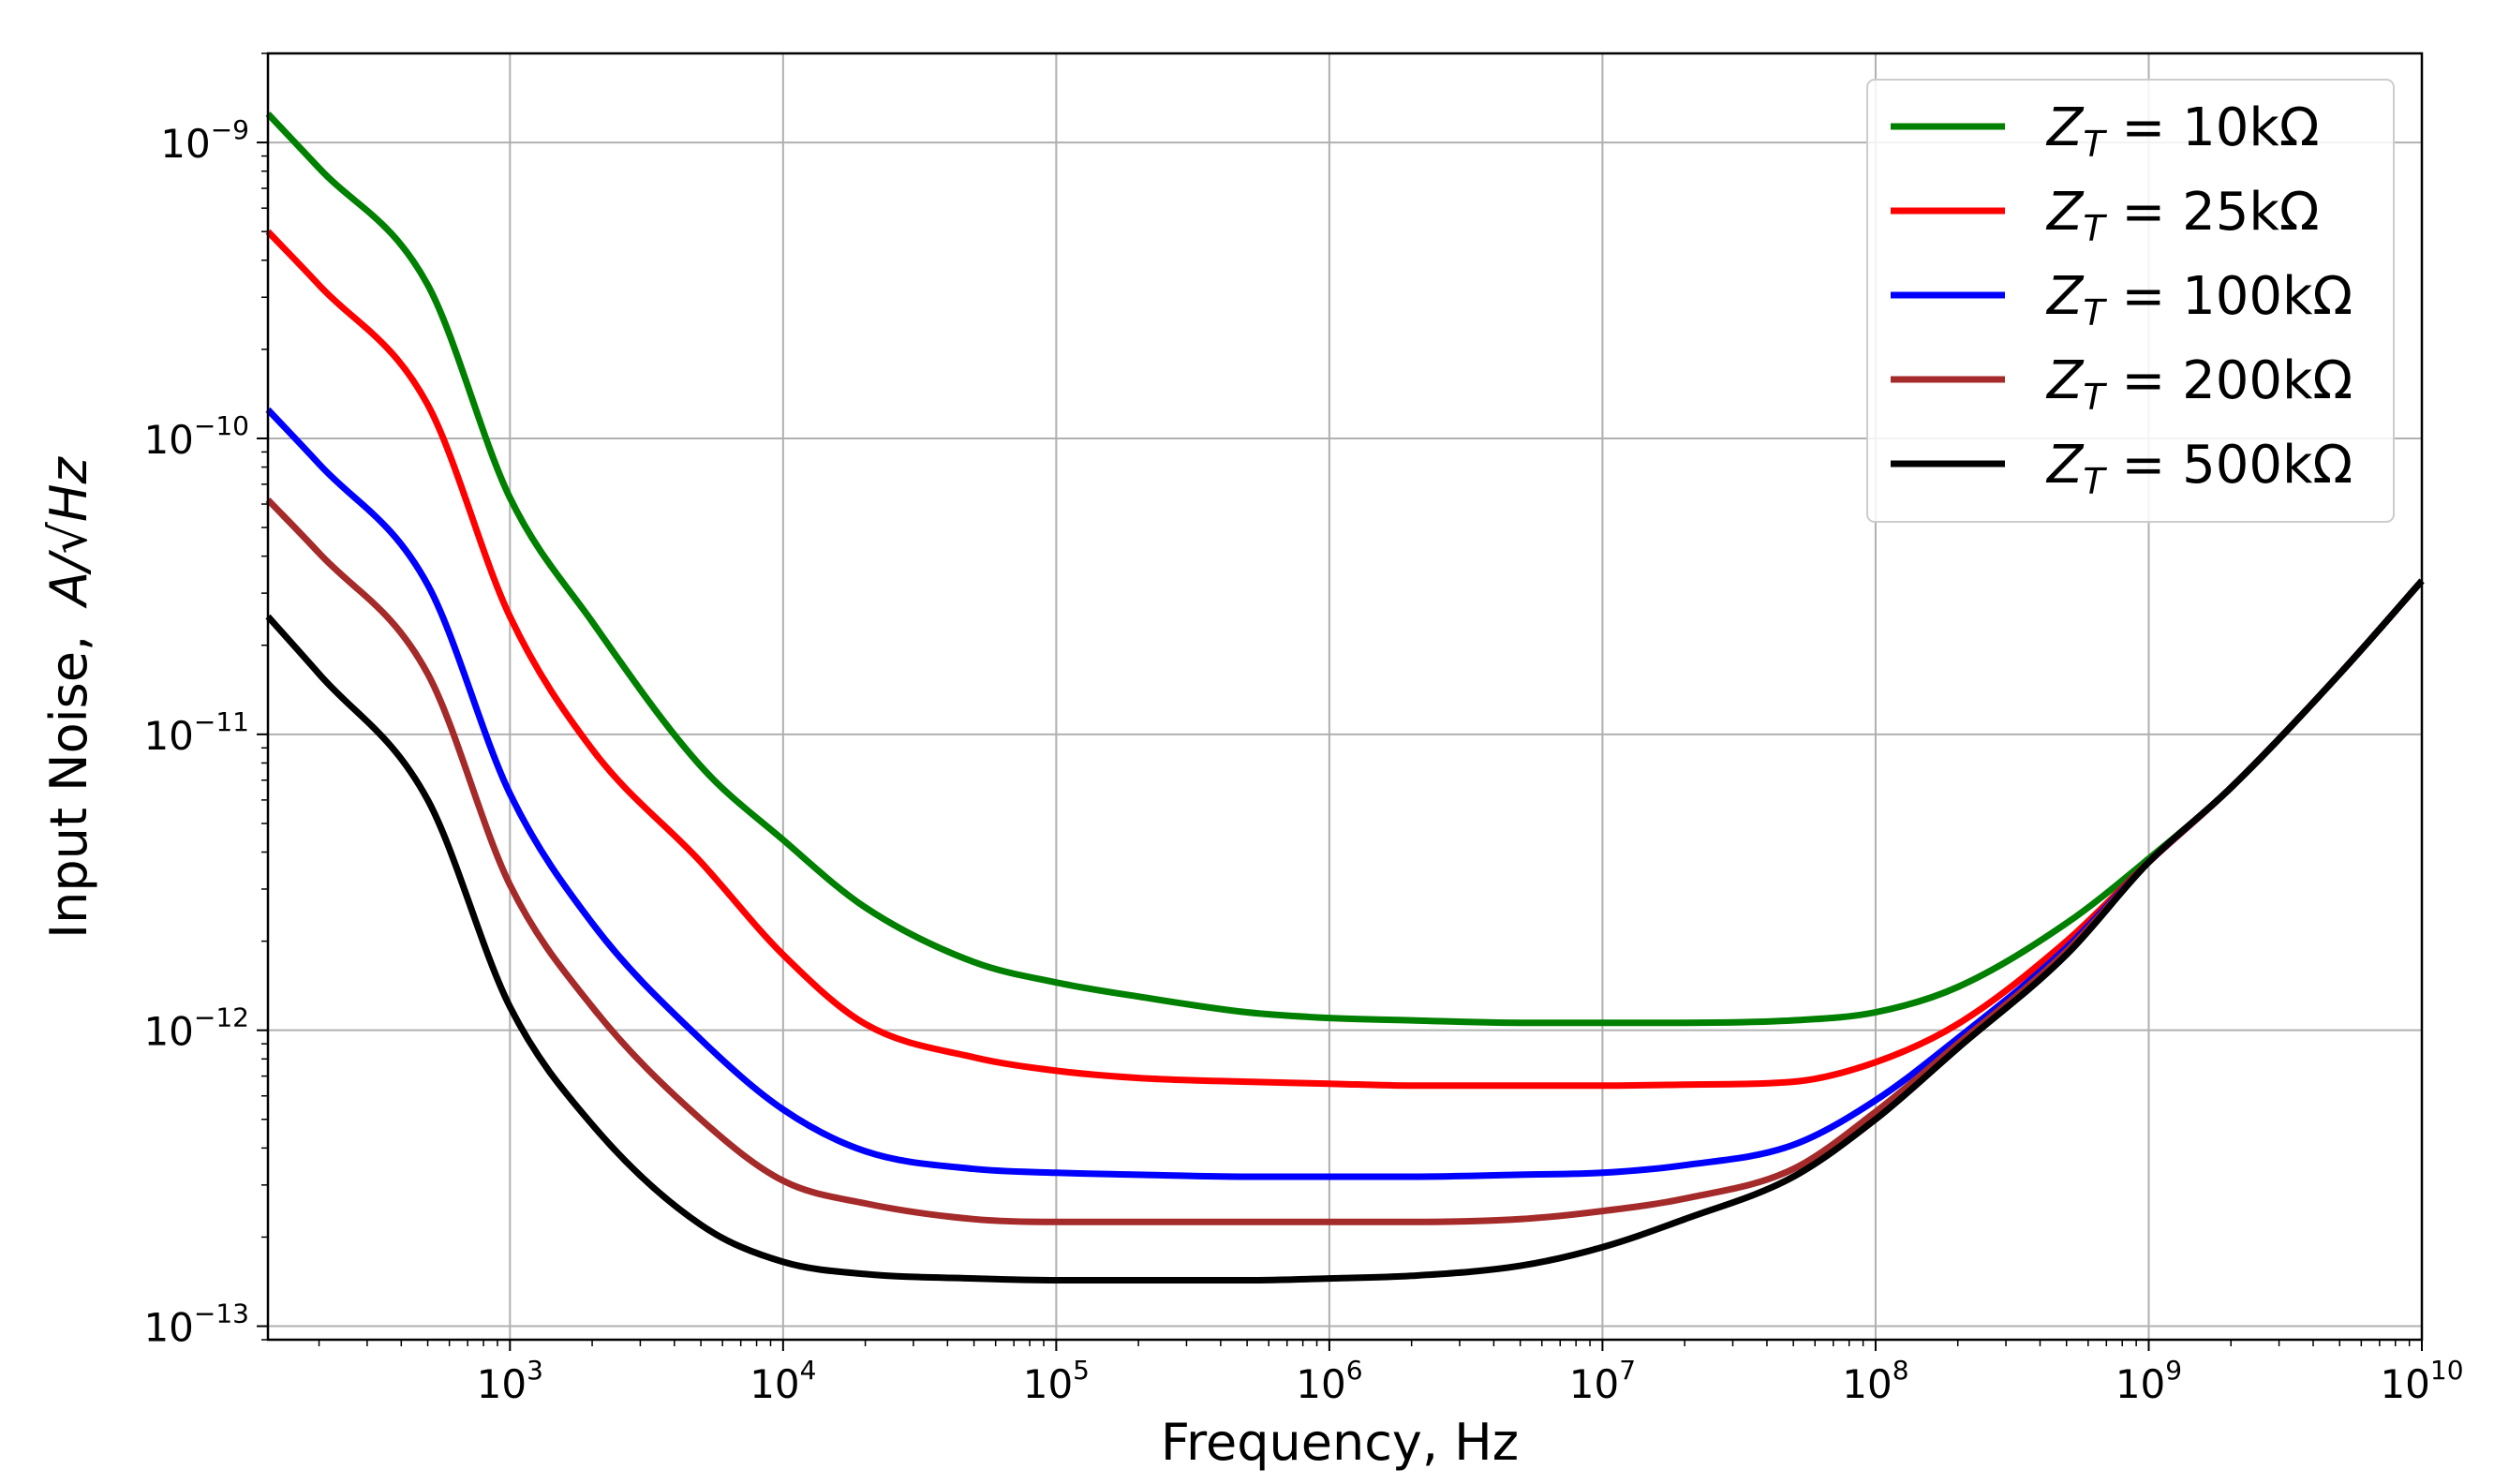  Describe the element at coordinates (1602, 1381) in the screenshot. I see `x-tick-label-7: 10⁷` at that location.